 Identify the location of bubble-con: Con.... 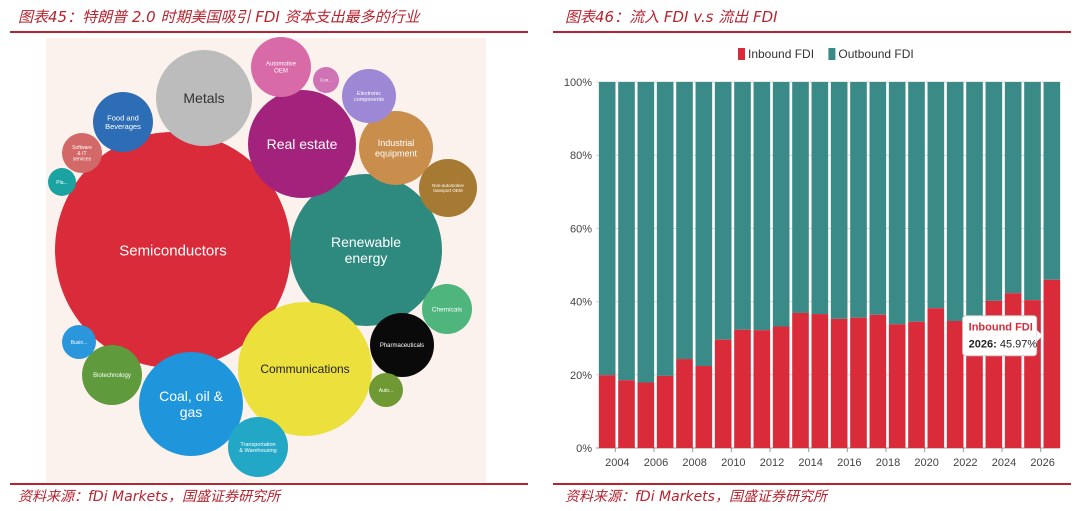
(326, 80).